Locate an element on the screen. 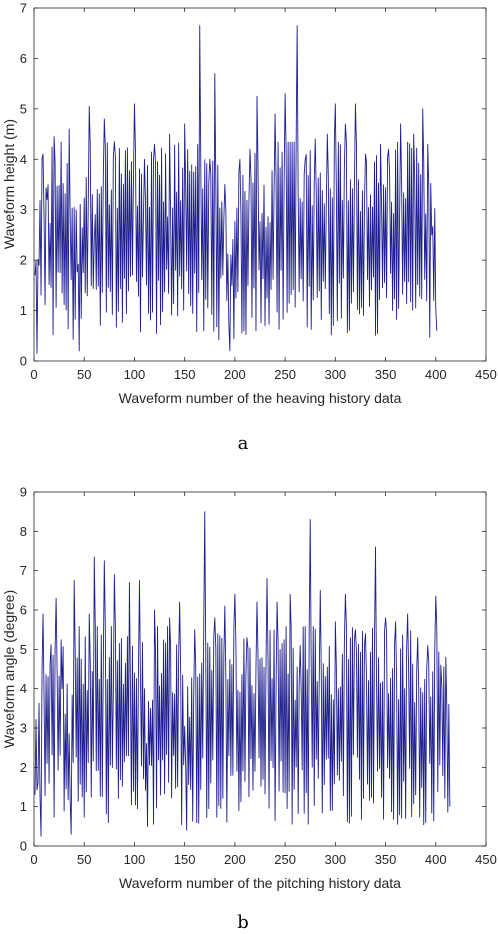 This screenshot has width=498, height=934. caption-a: a is located at coordinates (243, 443).